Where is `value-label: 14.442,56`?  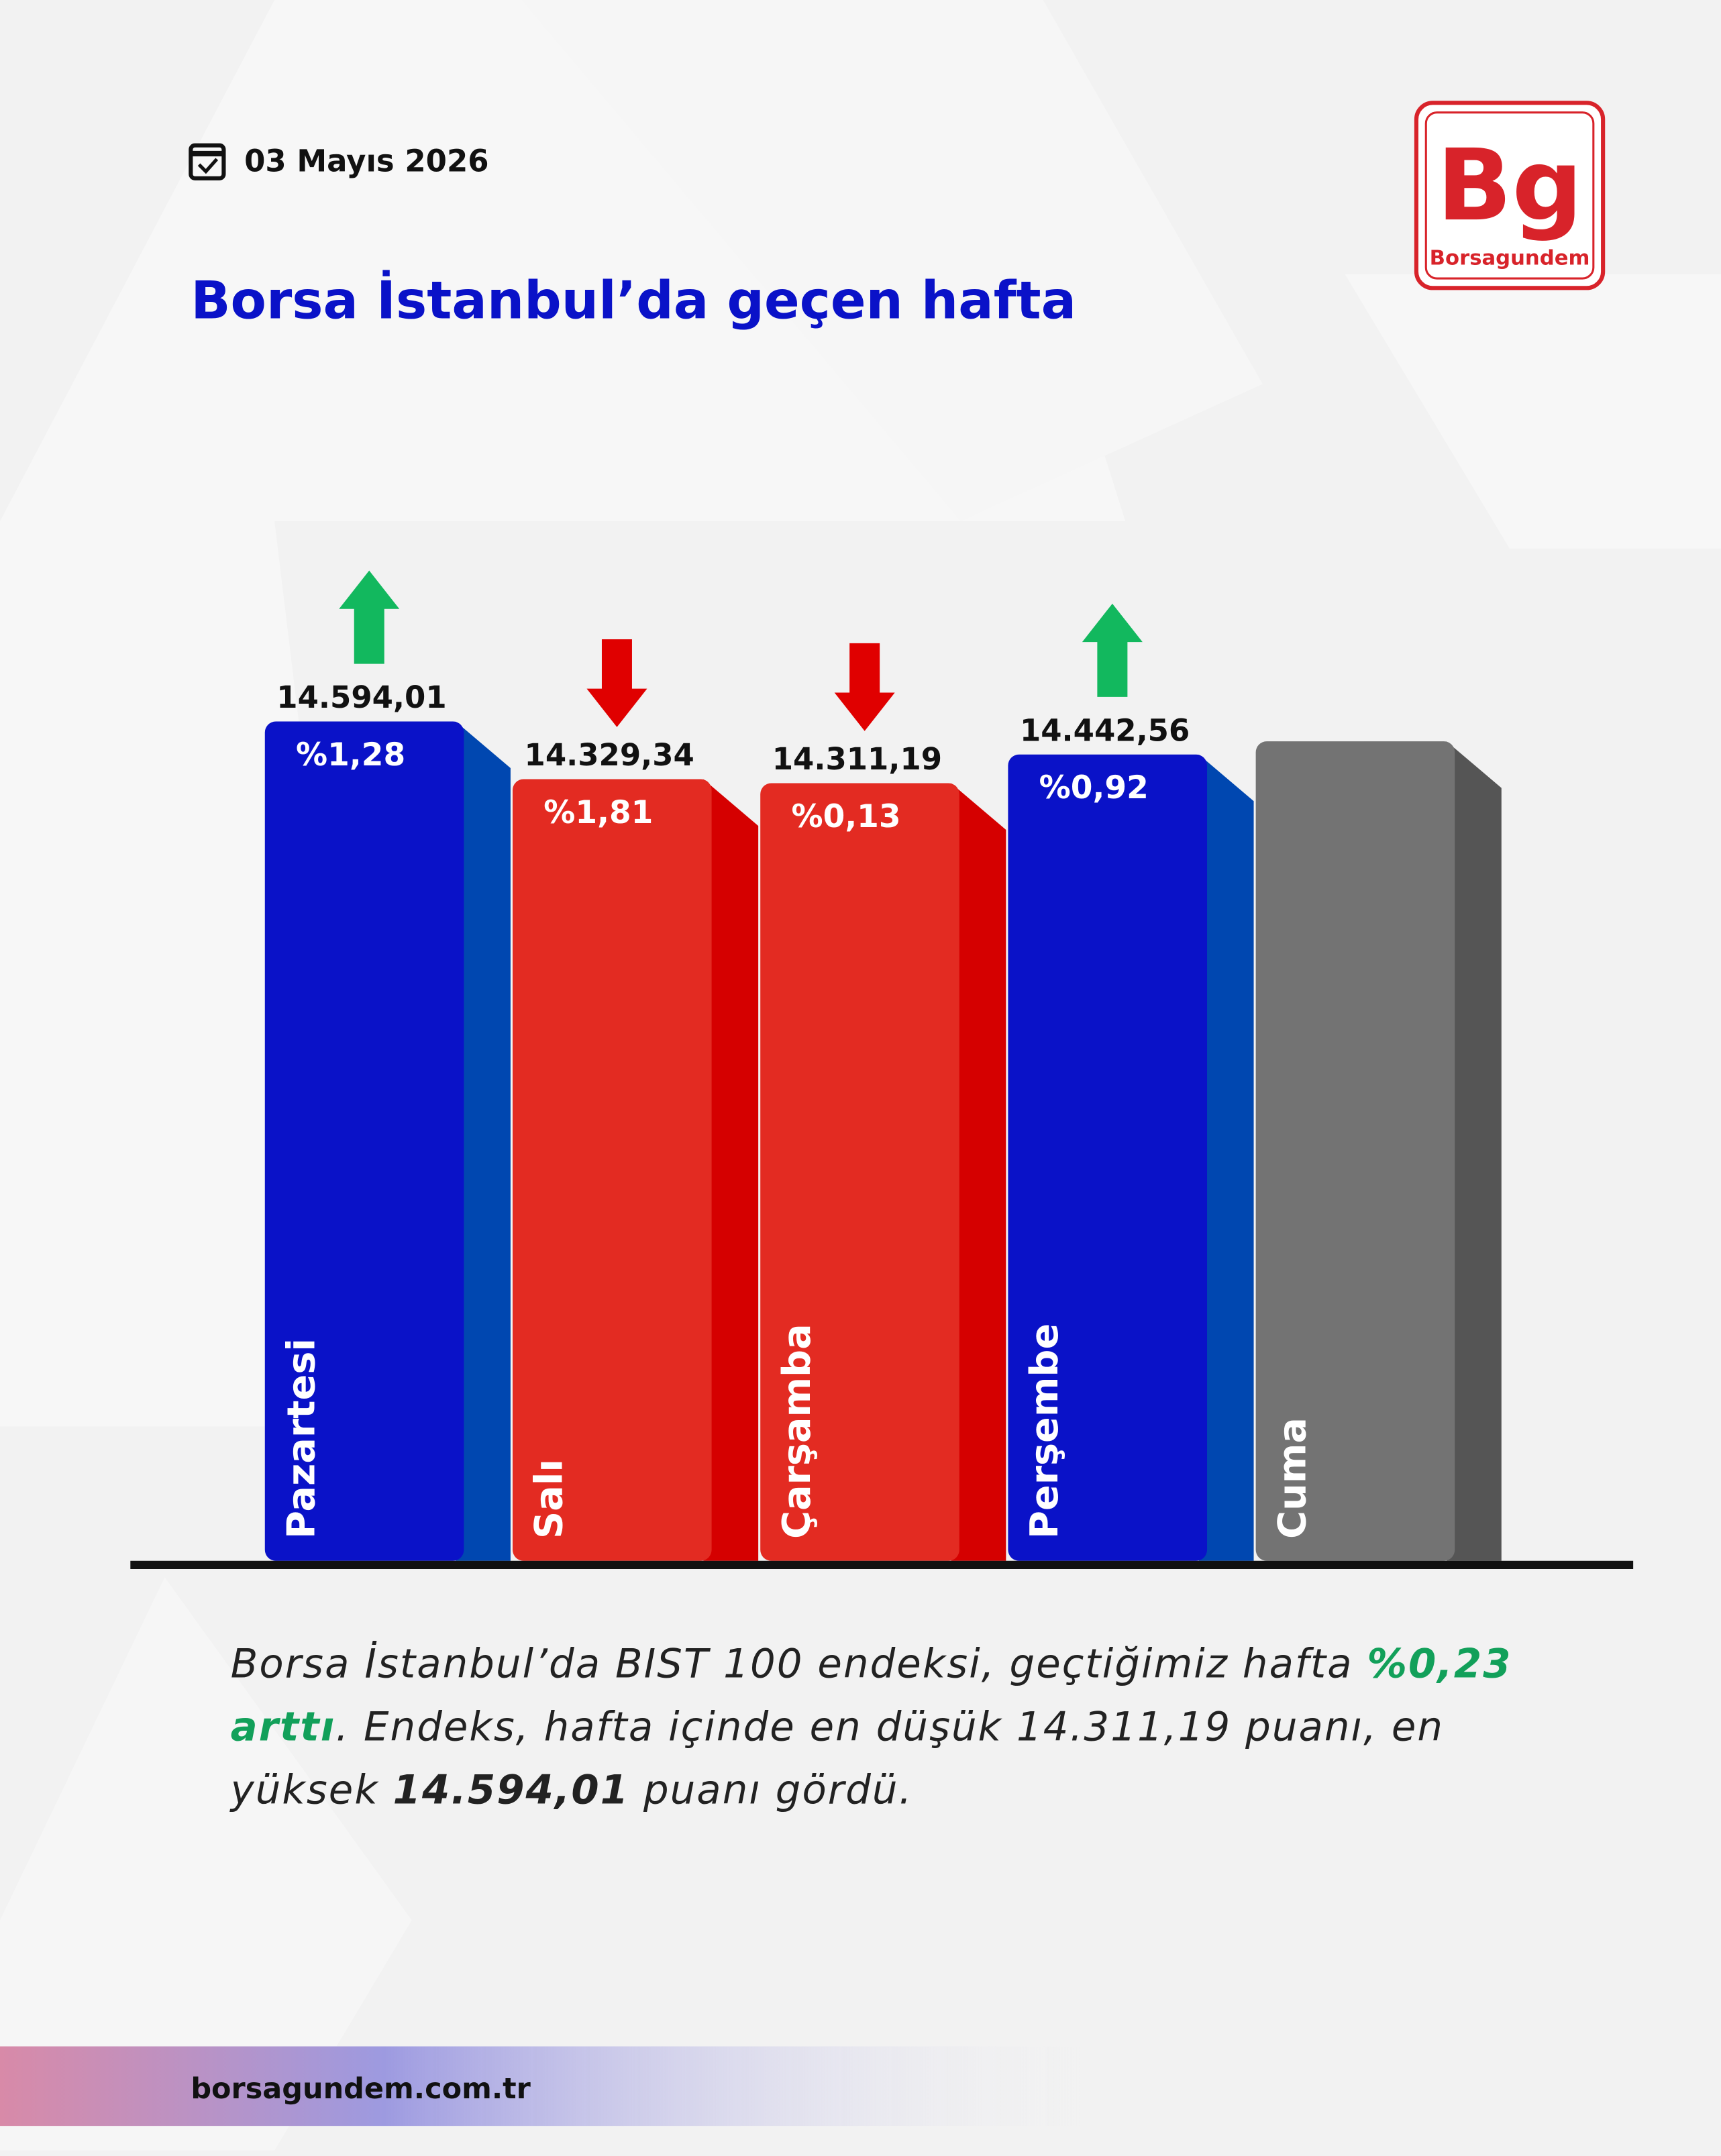
value-label: 14.442,56 is located at coordinates (1105, 730).